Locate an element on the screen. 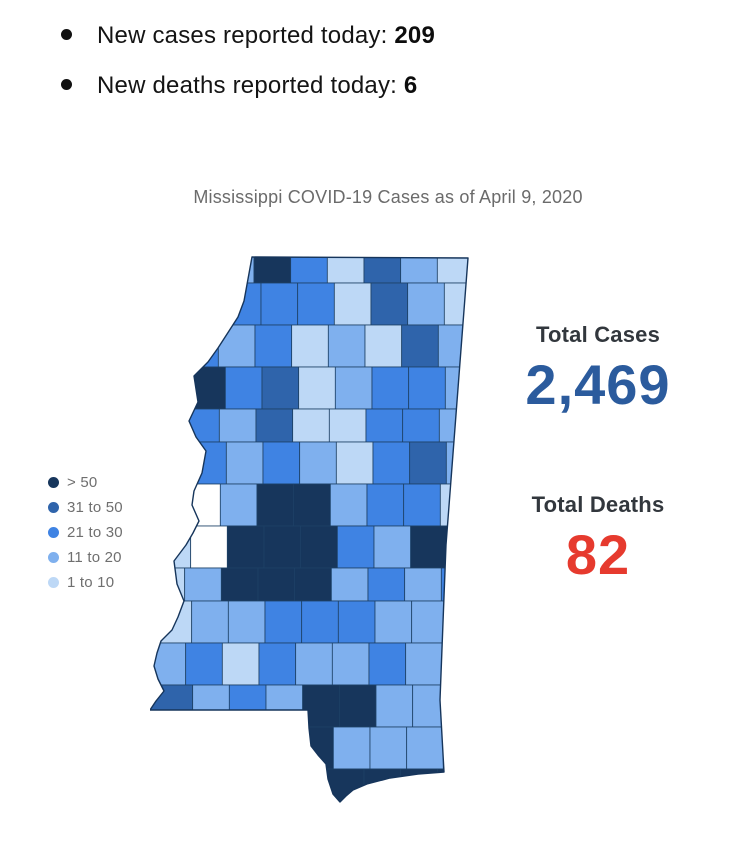 Image resolution: width=740 pixels, height=858 pixels. bullet-value: 209 is located at coordinates (415, 35).